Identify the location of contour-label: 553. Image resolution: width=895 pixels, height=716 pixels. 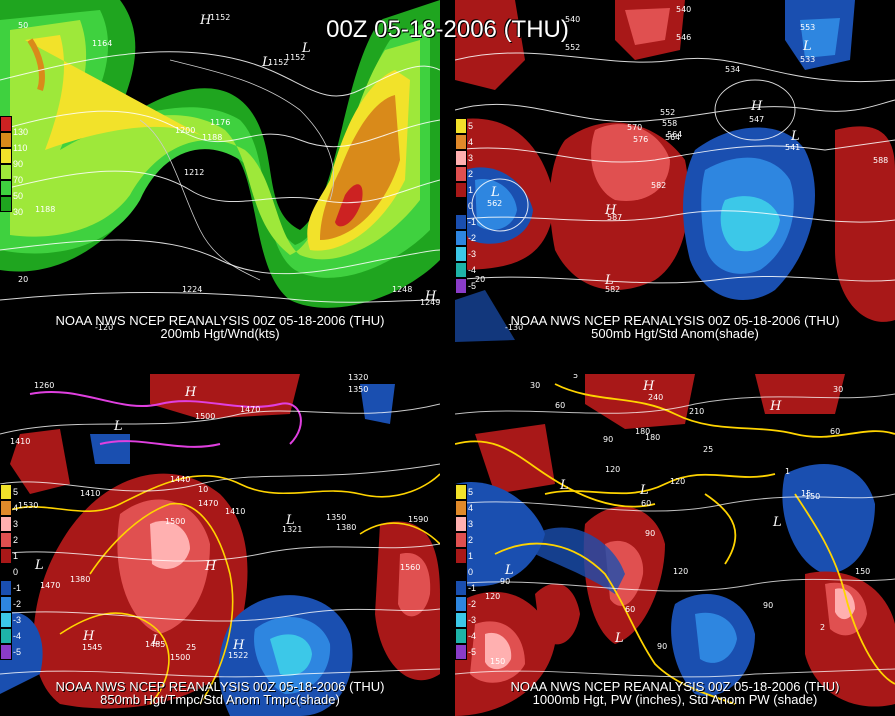
(807, 27).